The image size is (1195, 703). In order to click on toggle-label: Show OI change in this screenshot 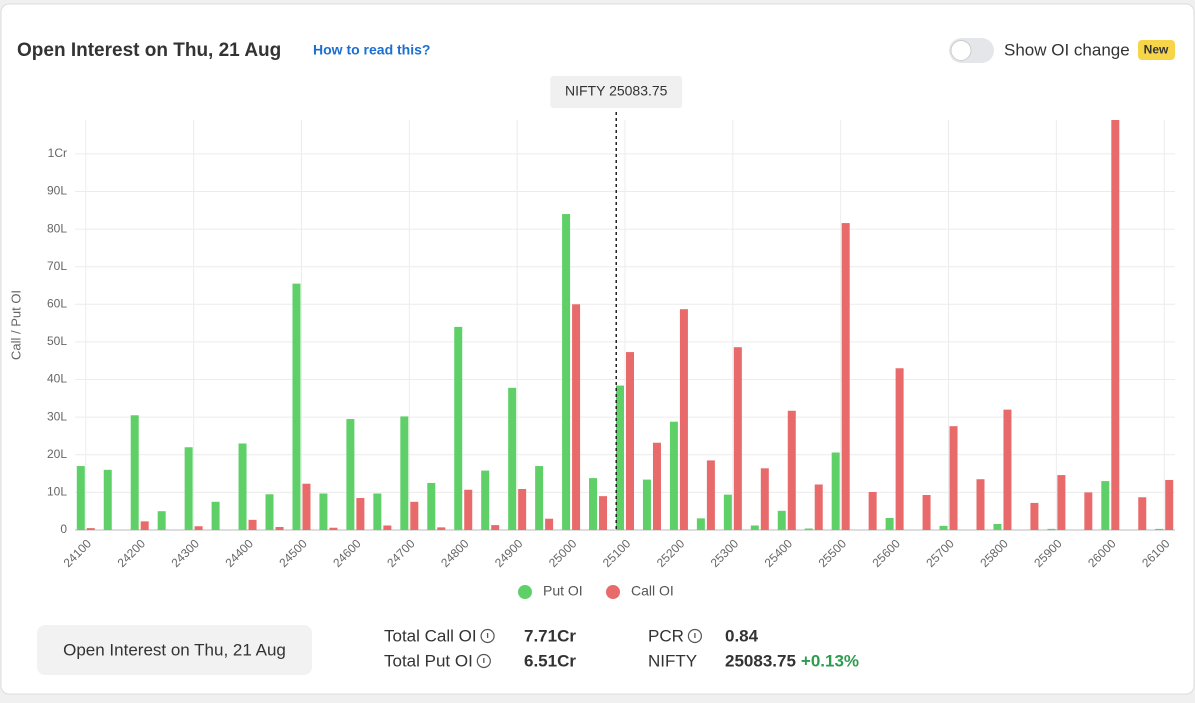, I will do `click(1067, 49)`.